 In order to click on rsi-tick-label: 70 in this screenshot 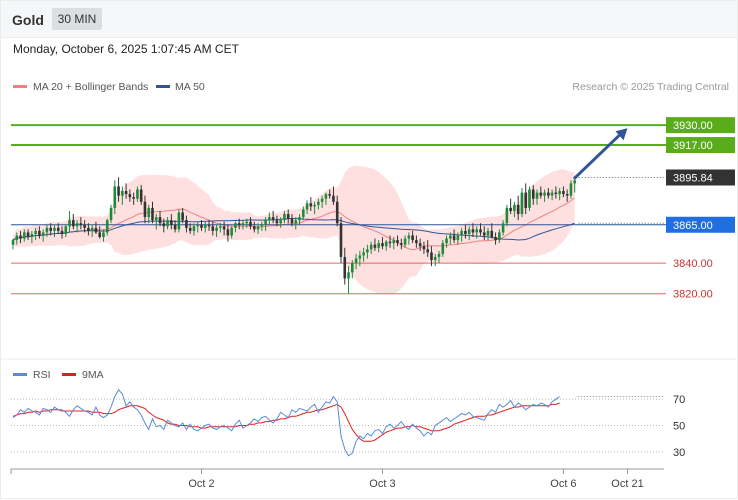, I will do `click(679, 400)`.